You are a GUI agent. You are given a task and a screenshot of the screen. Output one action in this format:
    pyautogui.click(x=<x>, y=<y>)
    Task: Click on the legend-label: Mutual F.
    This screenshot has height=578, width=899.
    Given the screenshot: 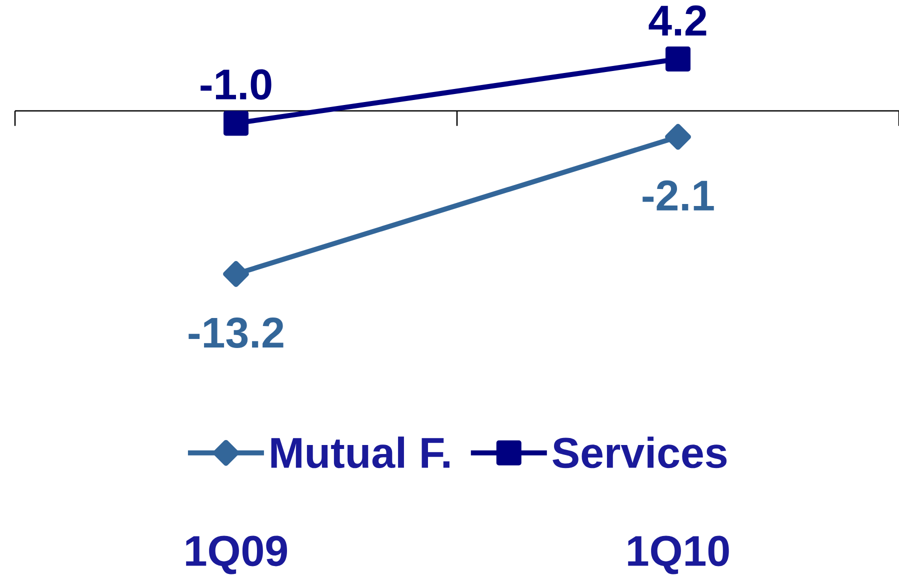 What is the action you would take?
    pyautogui.click(x=360, y=452)
    